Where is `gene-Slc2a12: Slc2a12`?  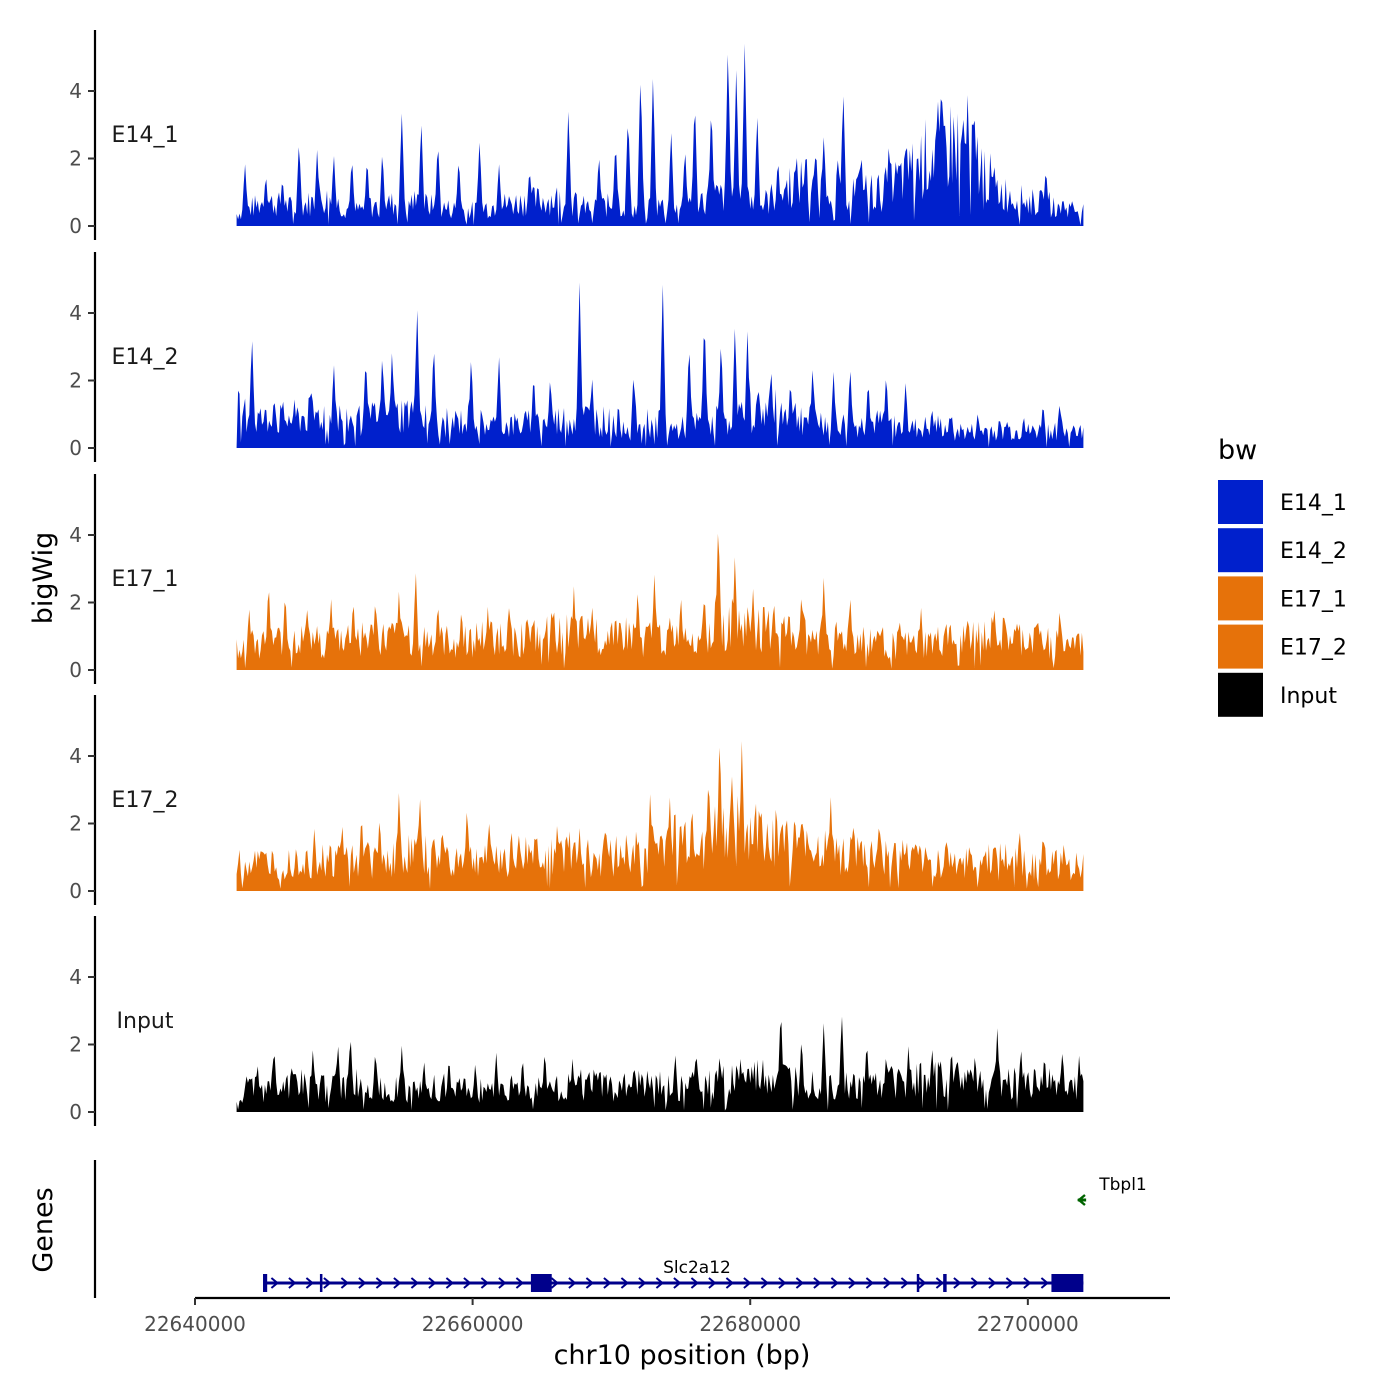 gene-Slc2a12: Slc2a12 is located at coordinates (673, 1275).